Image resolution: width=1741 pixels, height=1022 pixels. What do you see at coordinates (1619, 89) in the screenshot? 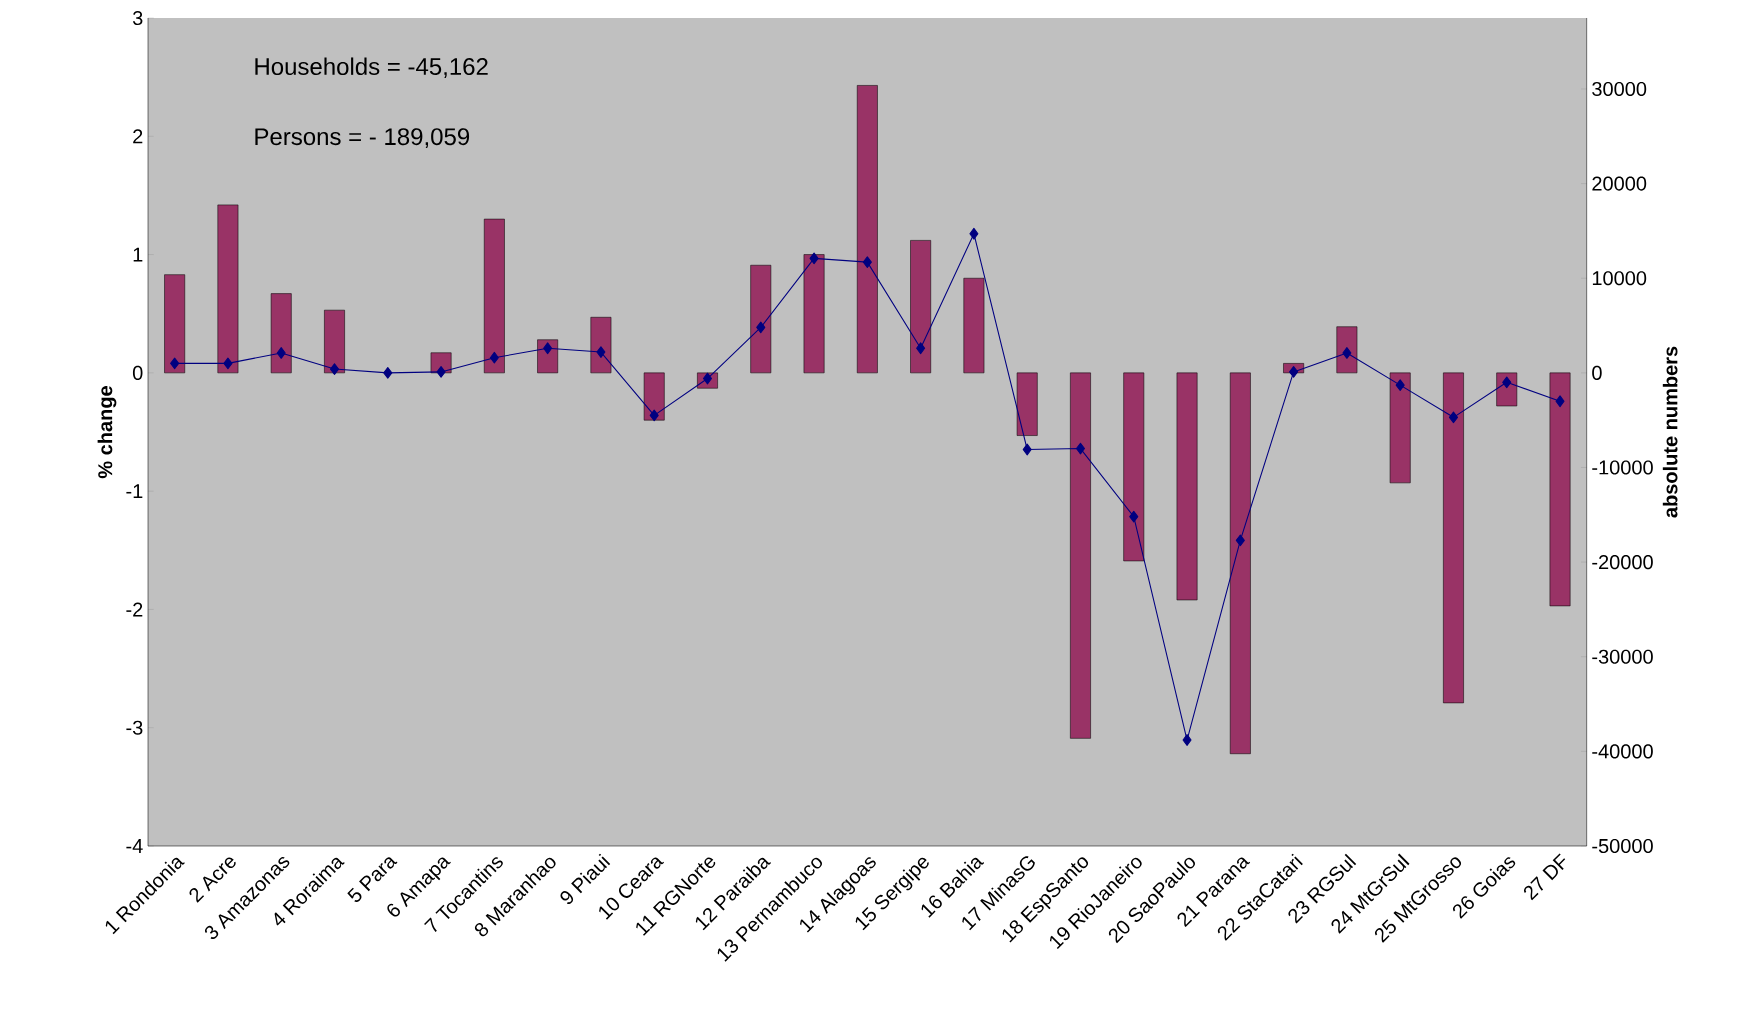
I see `y2-tick-label: 30000` at bounding box center [1619, 89].